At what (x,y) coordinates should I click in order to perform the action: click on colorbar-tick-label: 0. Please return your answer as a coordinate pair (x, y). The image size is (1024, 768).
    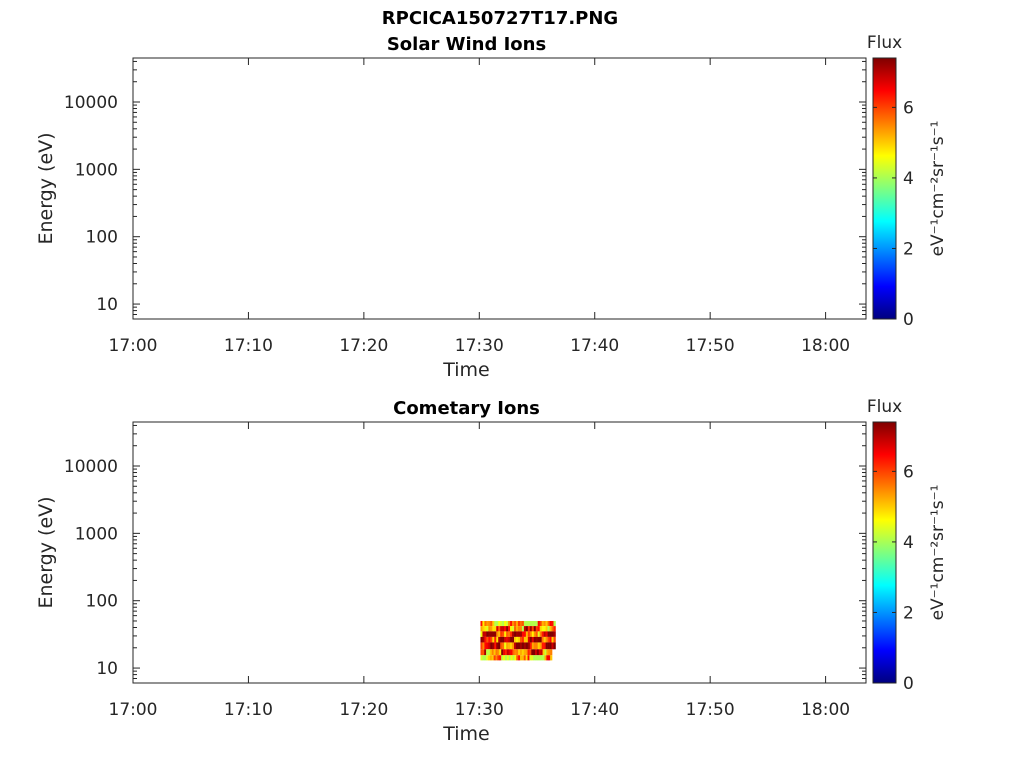
    Looking at the image, I should click on (908, 320).